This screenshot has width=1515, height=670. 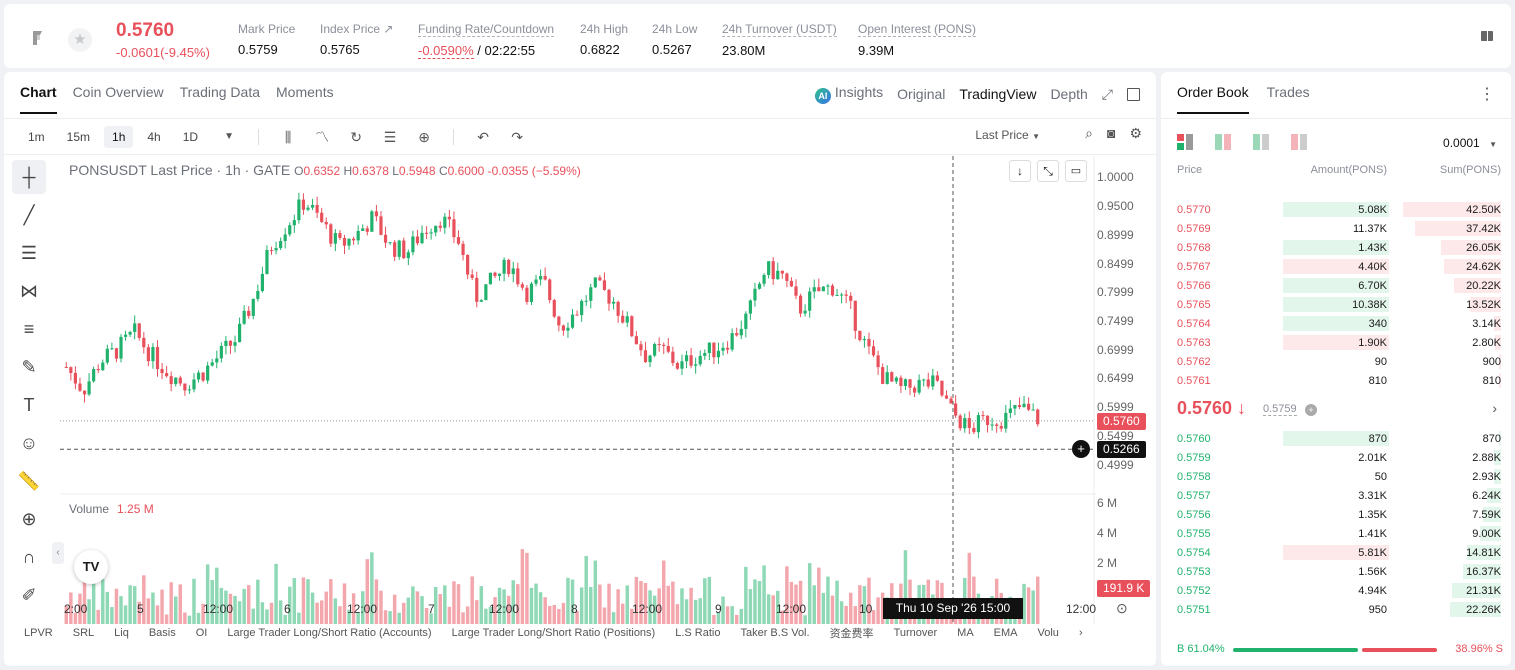 What do you see at coordinates (78, 137) in the screenshot?
I see `timeframe-15m: 15m` at bounding box center [78, 137].